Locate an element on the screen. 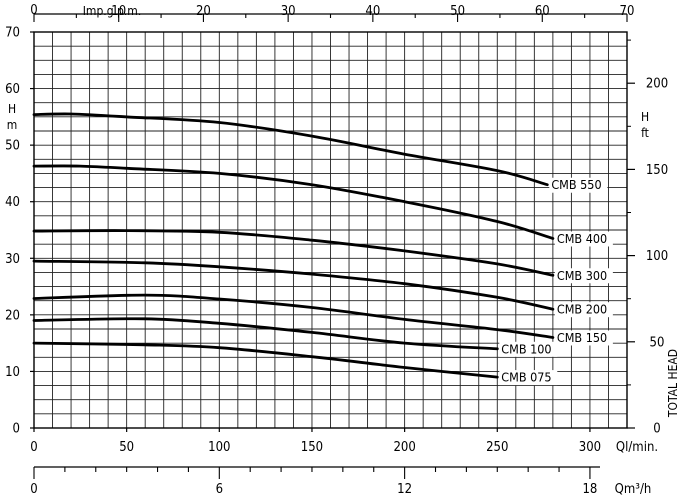 This screenshot has height=500, width=684. left-tick-label: 10 is located at coordinates (12, 372).